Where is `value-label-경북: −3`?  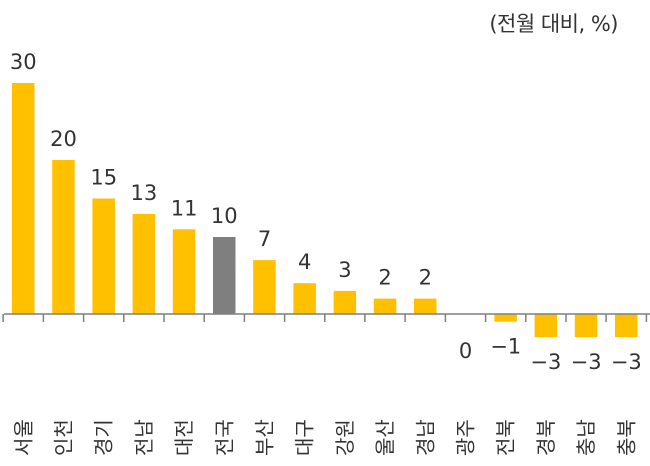
value-label-경북: −3 is located at coordinates (545, 362).